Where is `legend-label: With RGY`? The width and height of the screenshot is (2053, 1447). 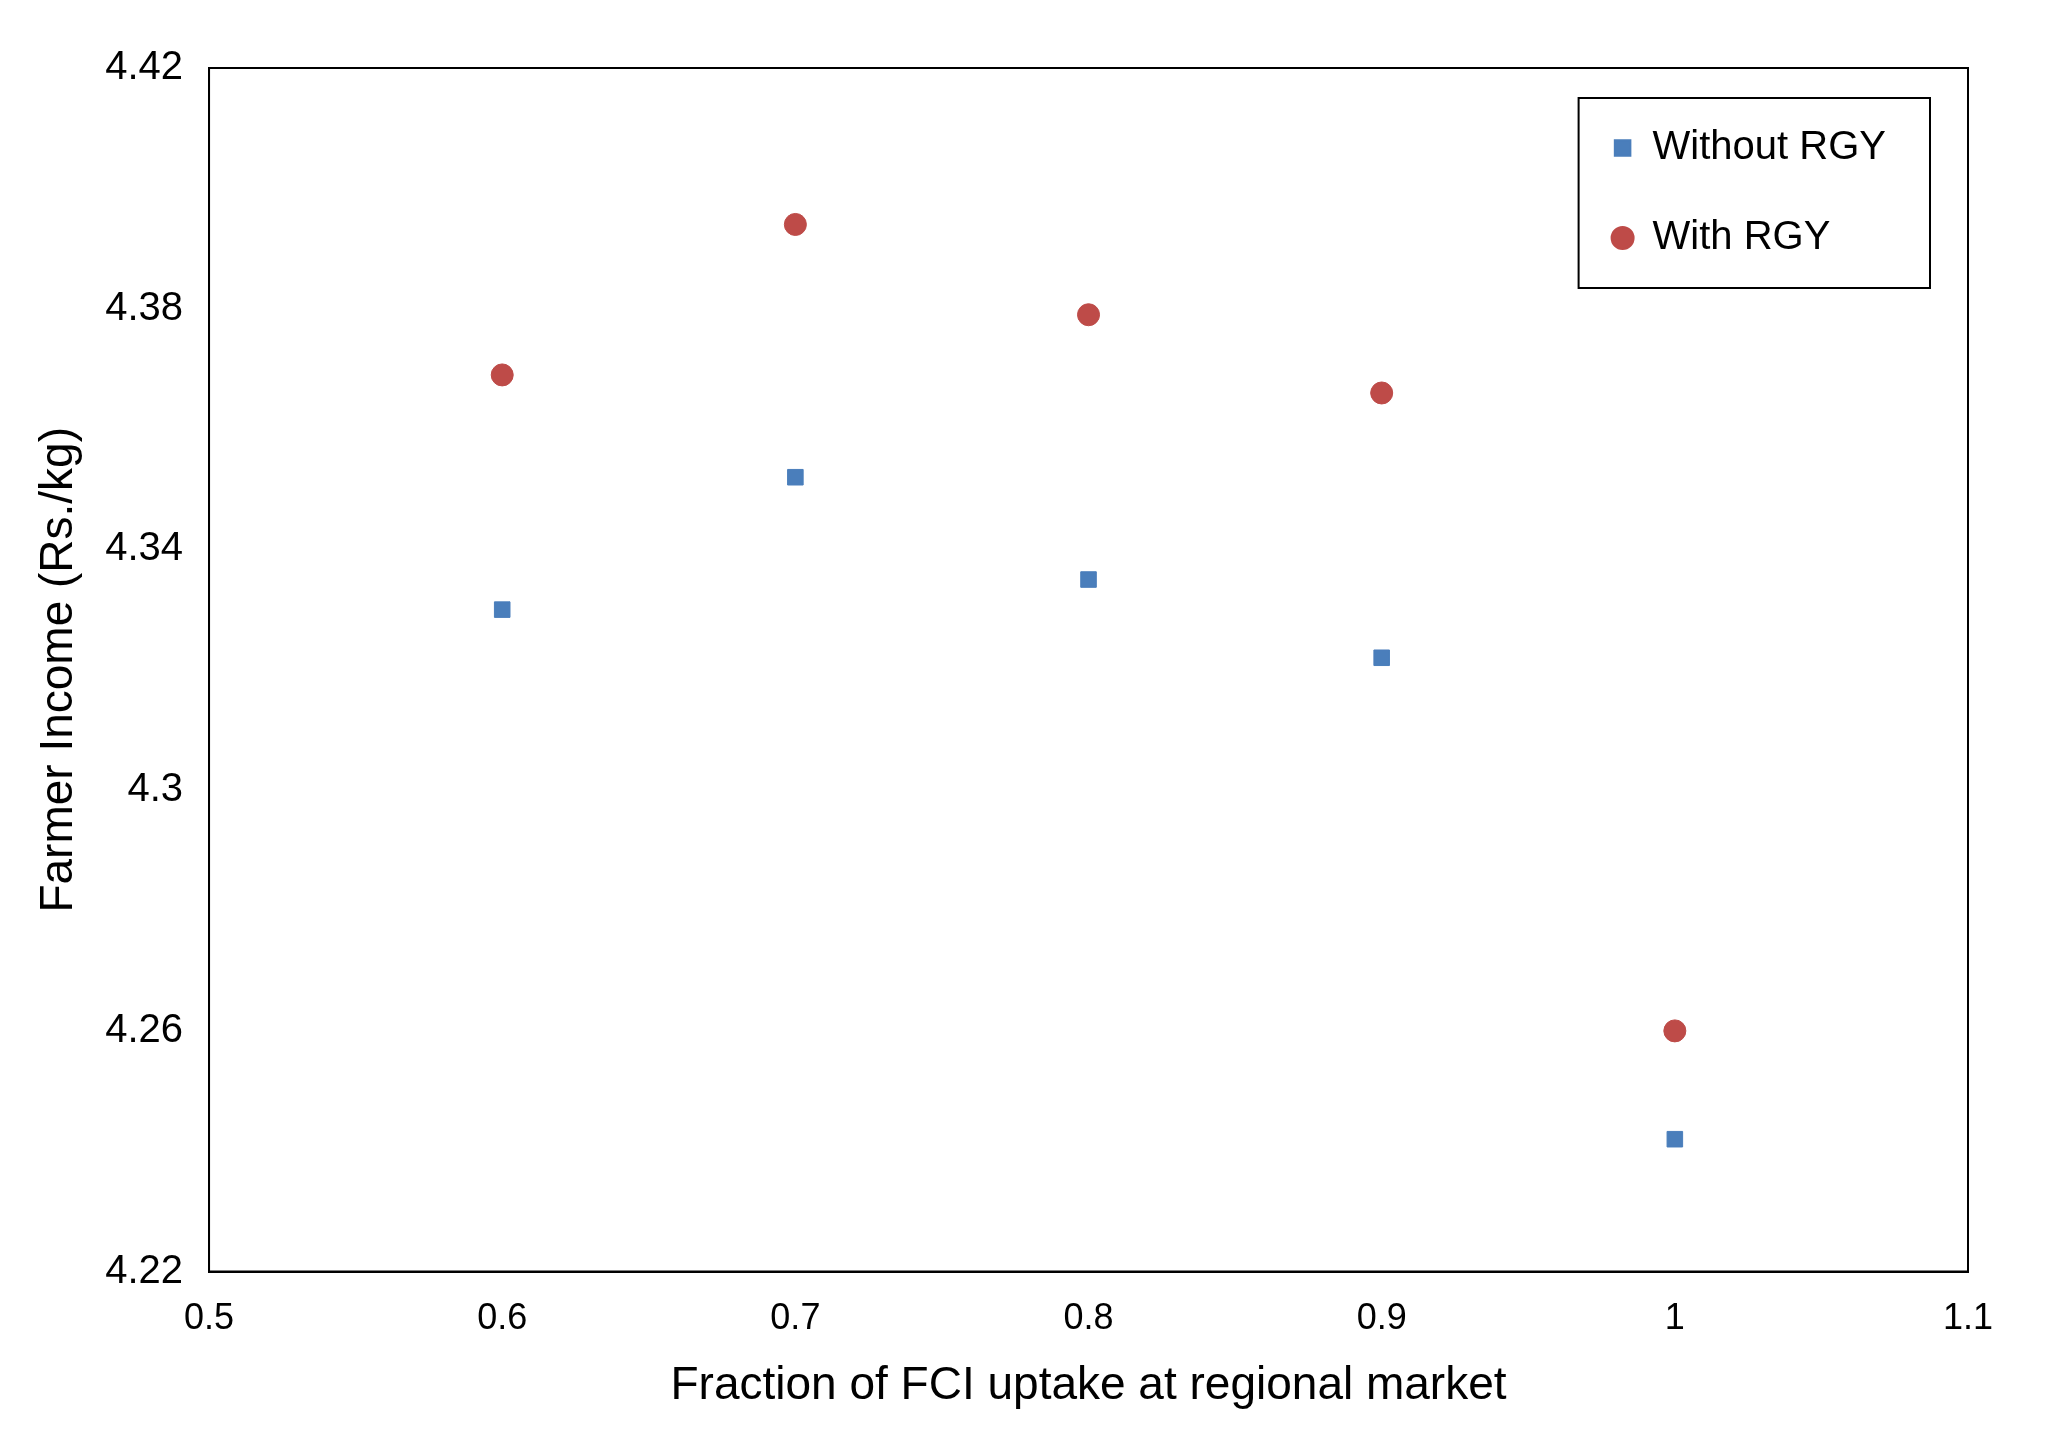 legend-label: With RGY is located at coordinates (1741, 235).